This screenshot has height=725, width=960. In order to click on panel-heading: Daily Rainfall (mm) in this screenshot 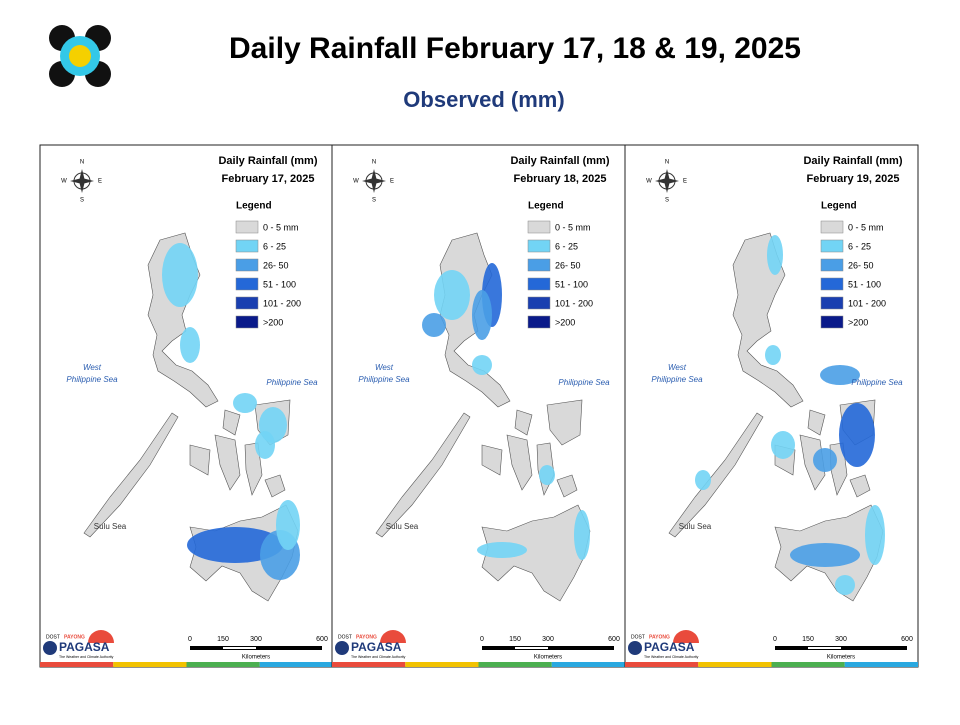, I will do `click(559, 161)`.